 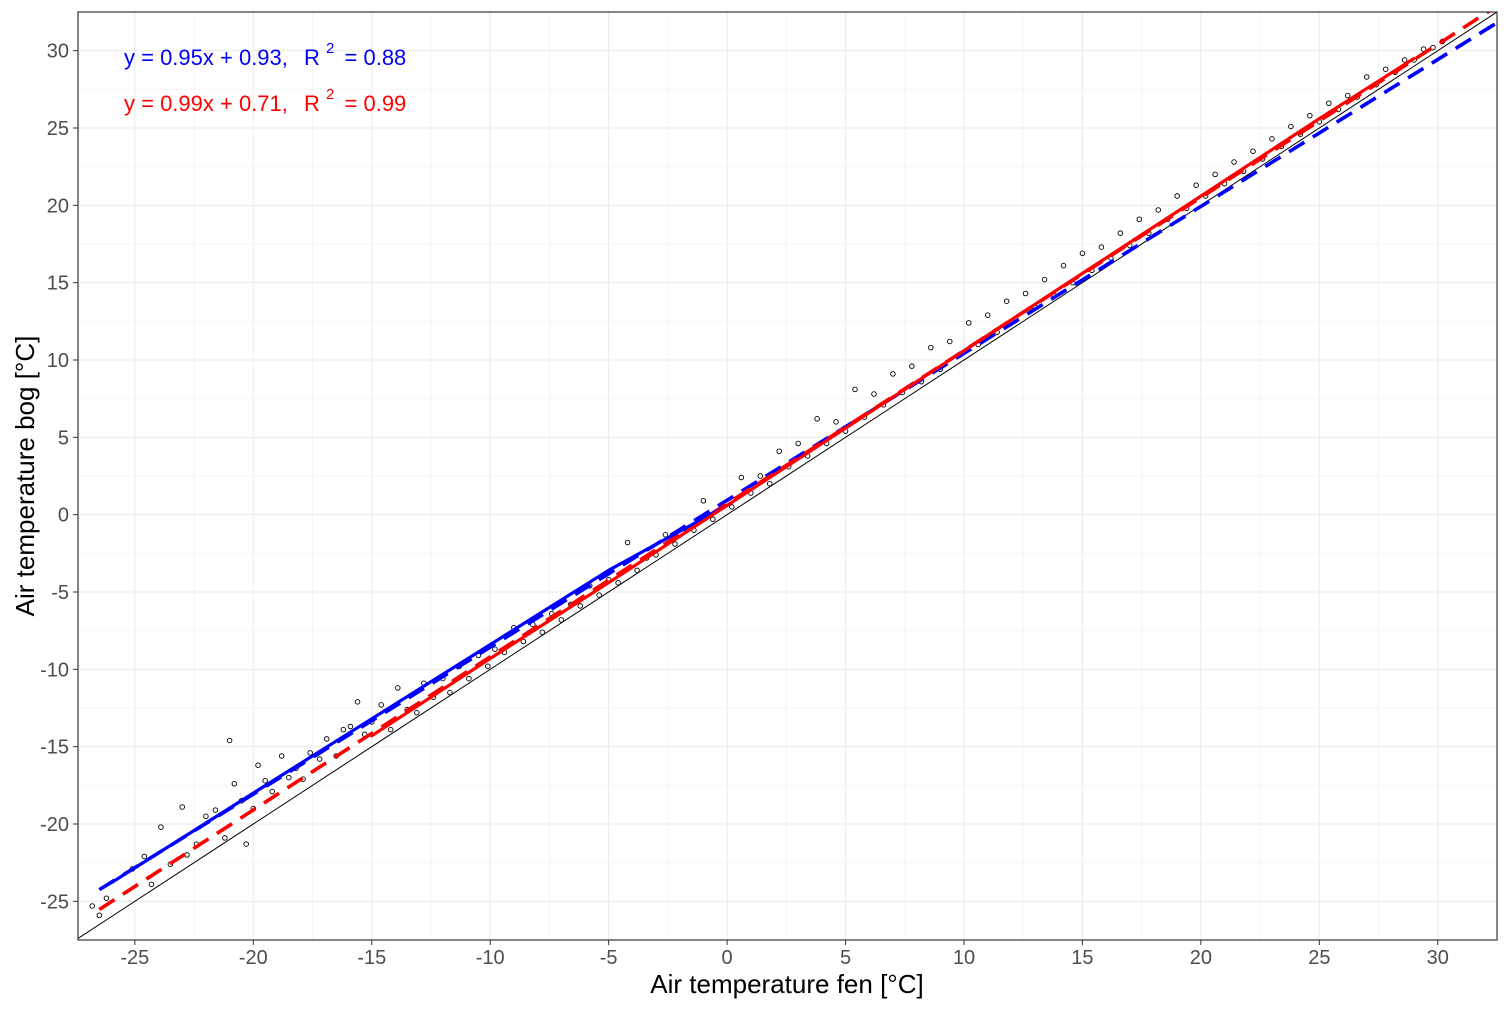 What do you see at coordinates (206, 103) in the screenshot?
I see `equation-red-text: y = 0.99x + 0.71,` at bounding box center [206, 103].